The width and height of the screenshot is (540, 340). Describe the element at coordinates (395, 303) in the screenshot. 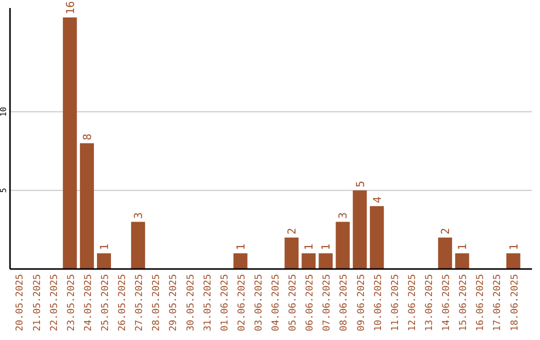

I see `x-tick-label: 11.06.2025` at that location.